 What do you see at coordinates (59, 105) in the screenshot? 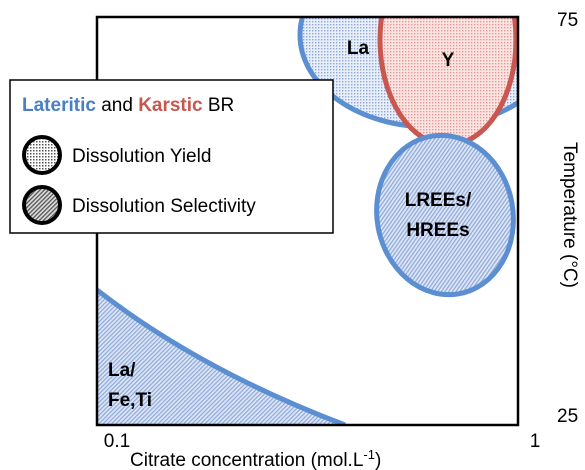
I see `legend-title-lateritic: Lateritic` at bounding box center [59, 105].